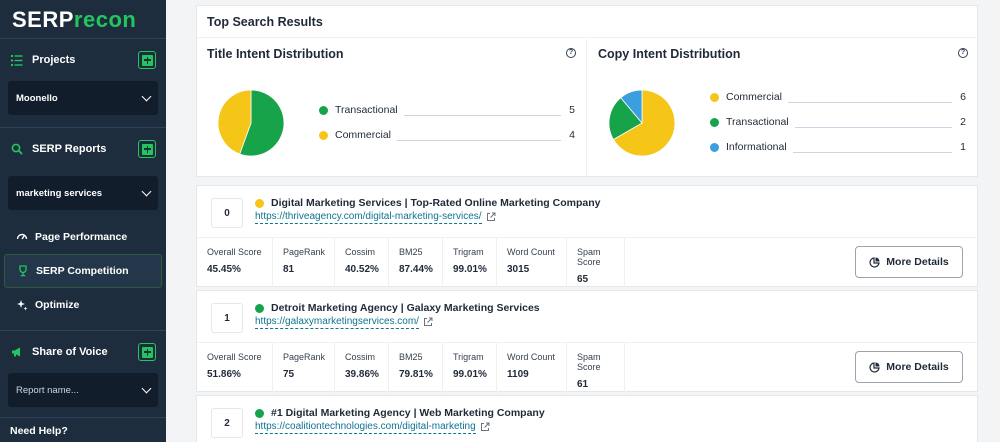 This screenshot has width=1000, height=442. I want to click on legend-value: 5, so click(572, 110).